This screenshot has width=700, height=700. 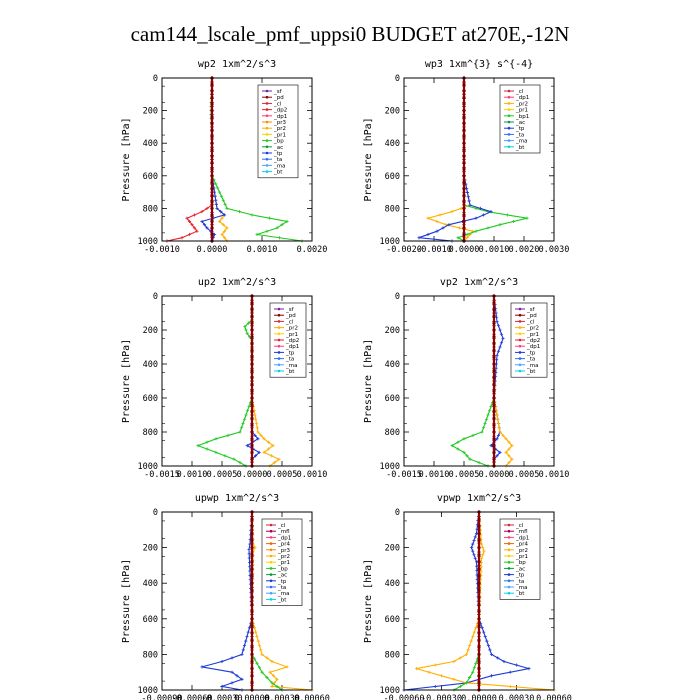 What do you see at coordinates (284, 551) in the screenshot?
I see `legend-label: _pr3` at bounding box center [284, 551].